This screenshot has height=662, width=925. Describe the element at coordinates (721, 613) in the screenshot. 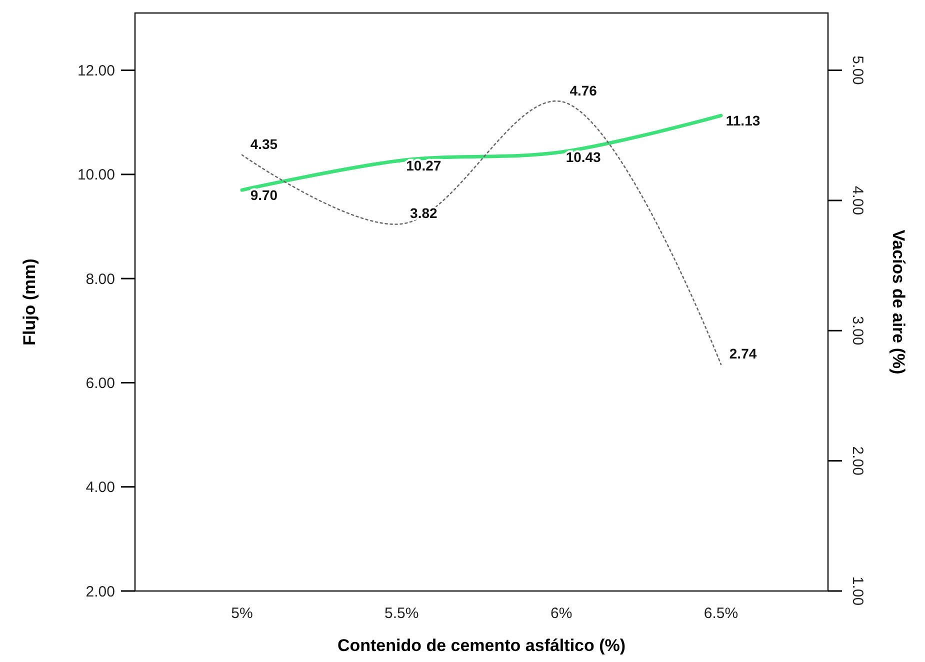

I see `x-tick-label: 6.5%` at that location.